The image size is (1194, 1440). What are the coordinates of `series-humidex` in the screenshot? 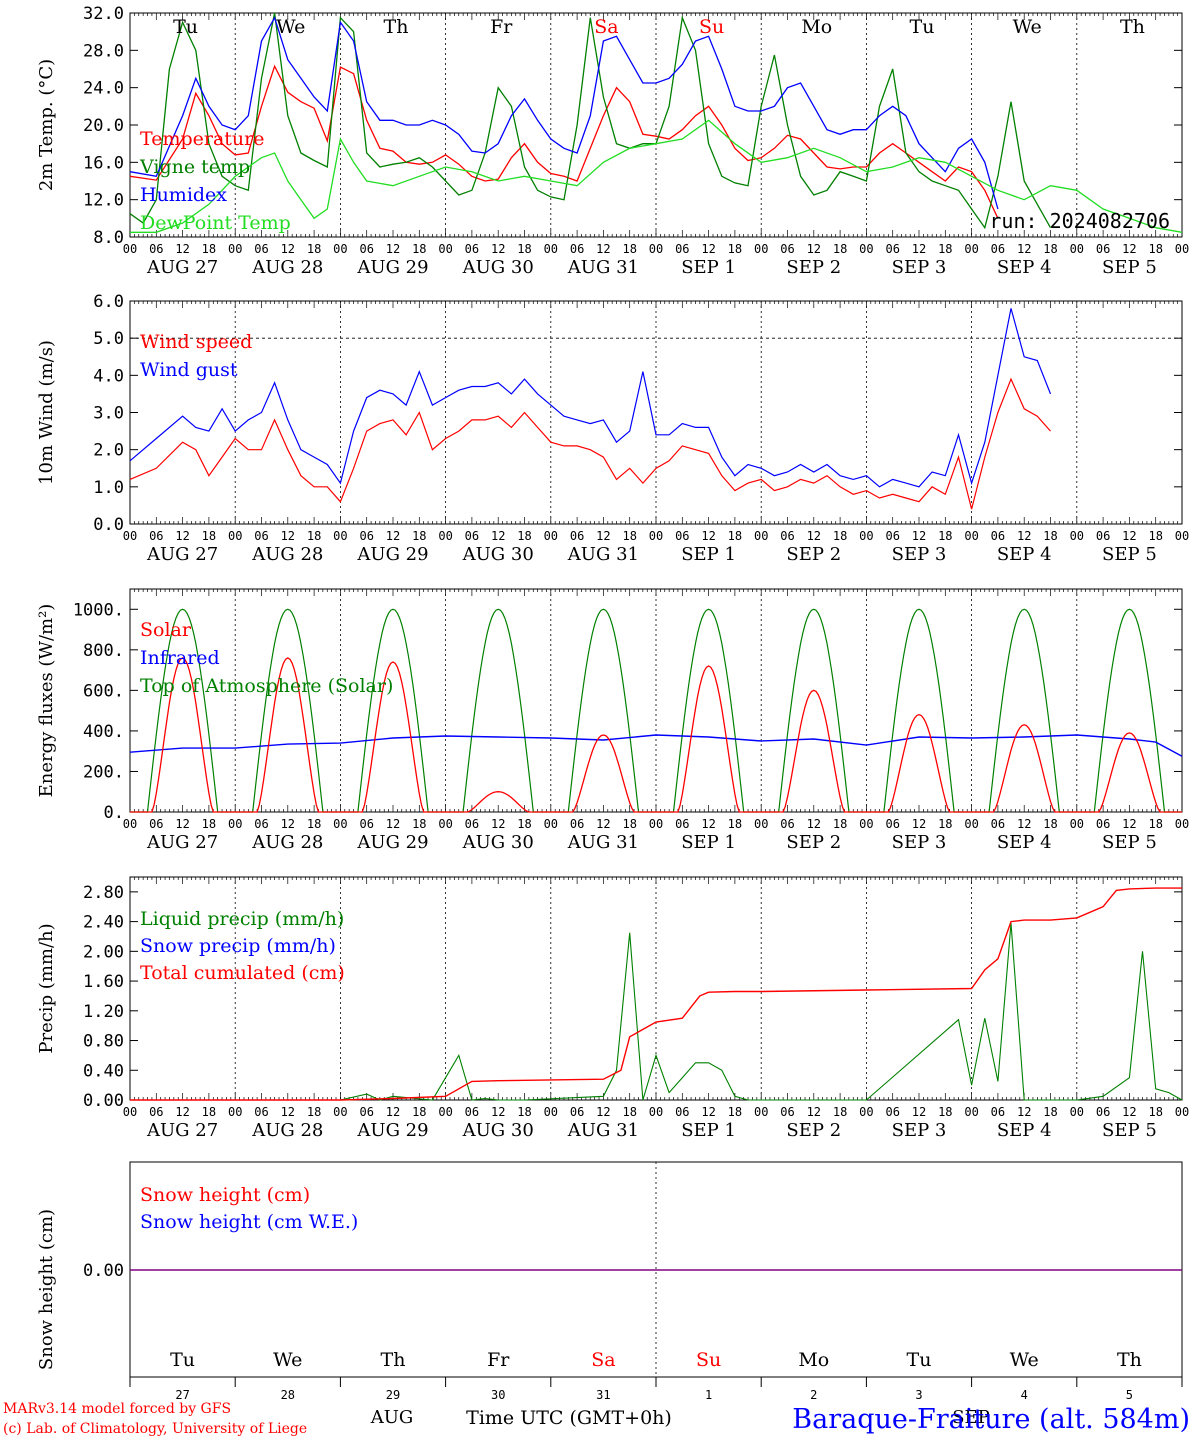 It's located at (564, 113).